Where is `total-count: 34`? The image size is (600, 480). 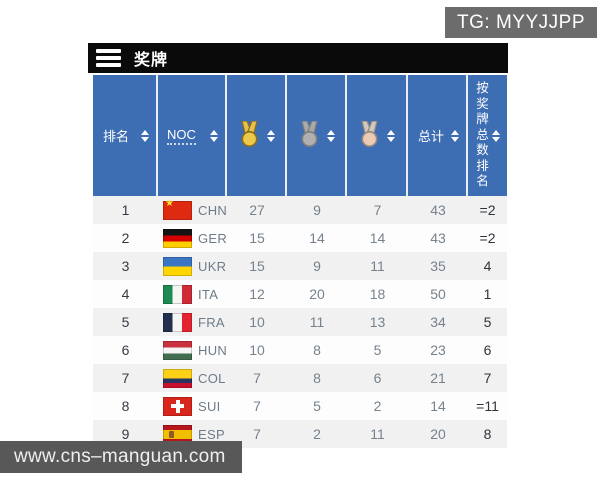 total-count: 34 is located at coordinates (438, 322).